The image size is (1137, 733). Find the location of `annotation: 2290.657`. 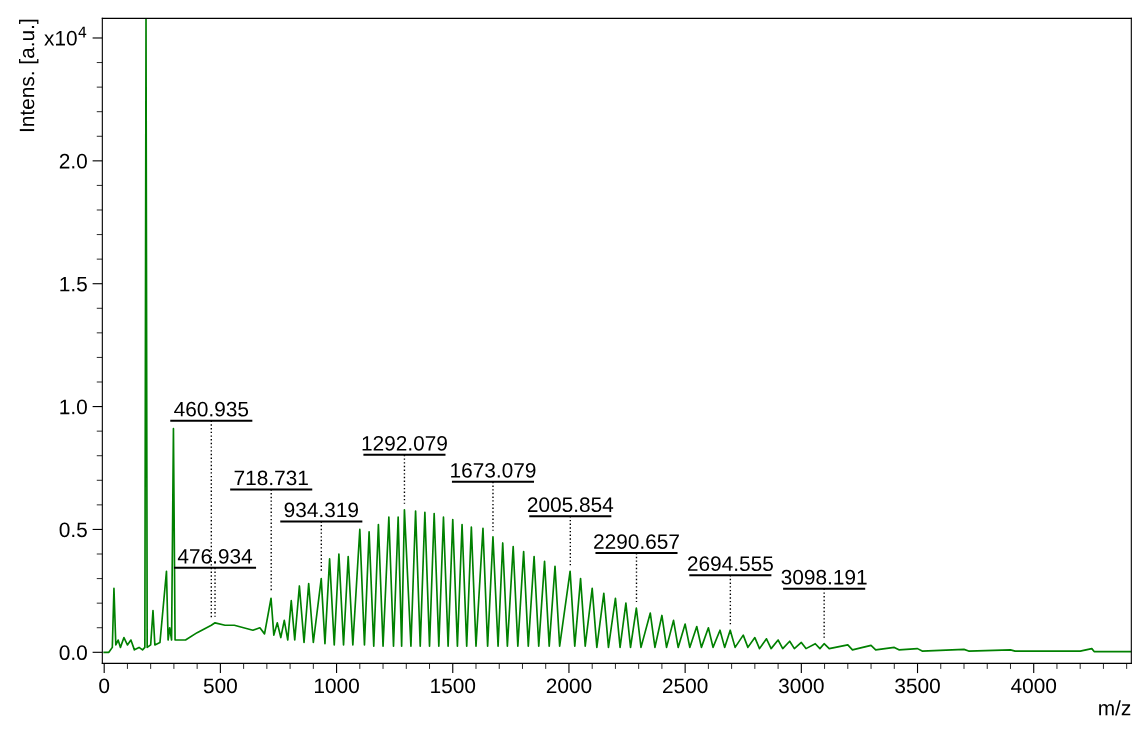

annotation: 2290.657 is located at coordinates (636, 541).